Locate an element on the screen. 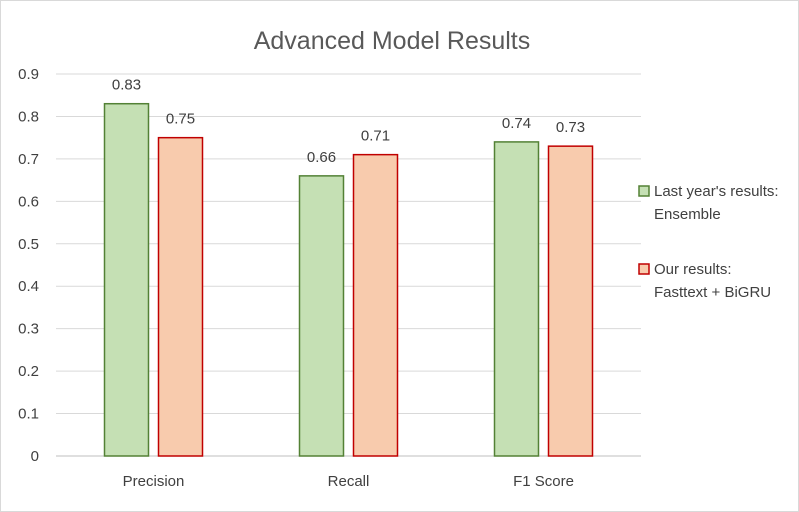 The image size is (799, 512). bar-value-label: 0.75 is located at coordinates (180, 119).